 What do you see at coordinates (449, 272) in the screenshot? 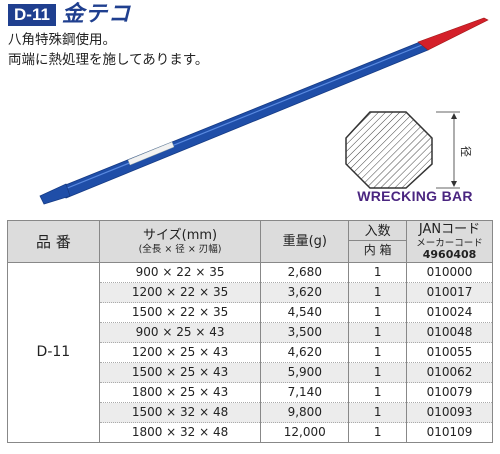
I see `jan-cell: 010000` at bounding box center [449, 272].